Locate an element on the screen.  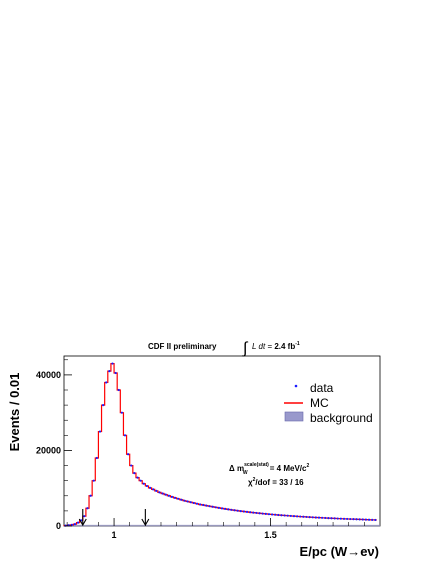
y-axis-label: Events / 0.01 is located at coordinates (14, 412).